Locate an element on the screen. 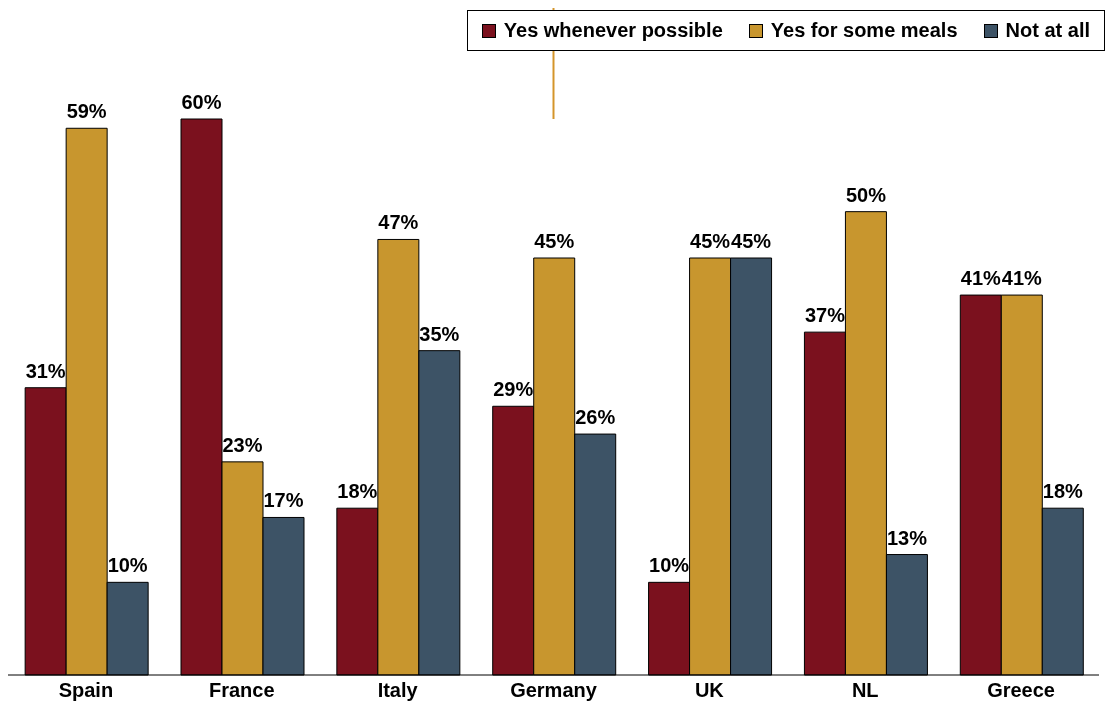 This screenshot has width=1109, height=715. data-label: 60% is located at coordinates (201, 102).